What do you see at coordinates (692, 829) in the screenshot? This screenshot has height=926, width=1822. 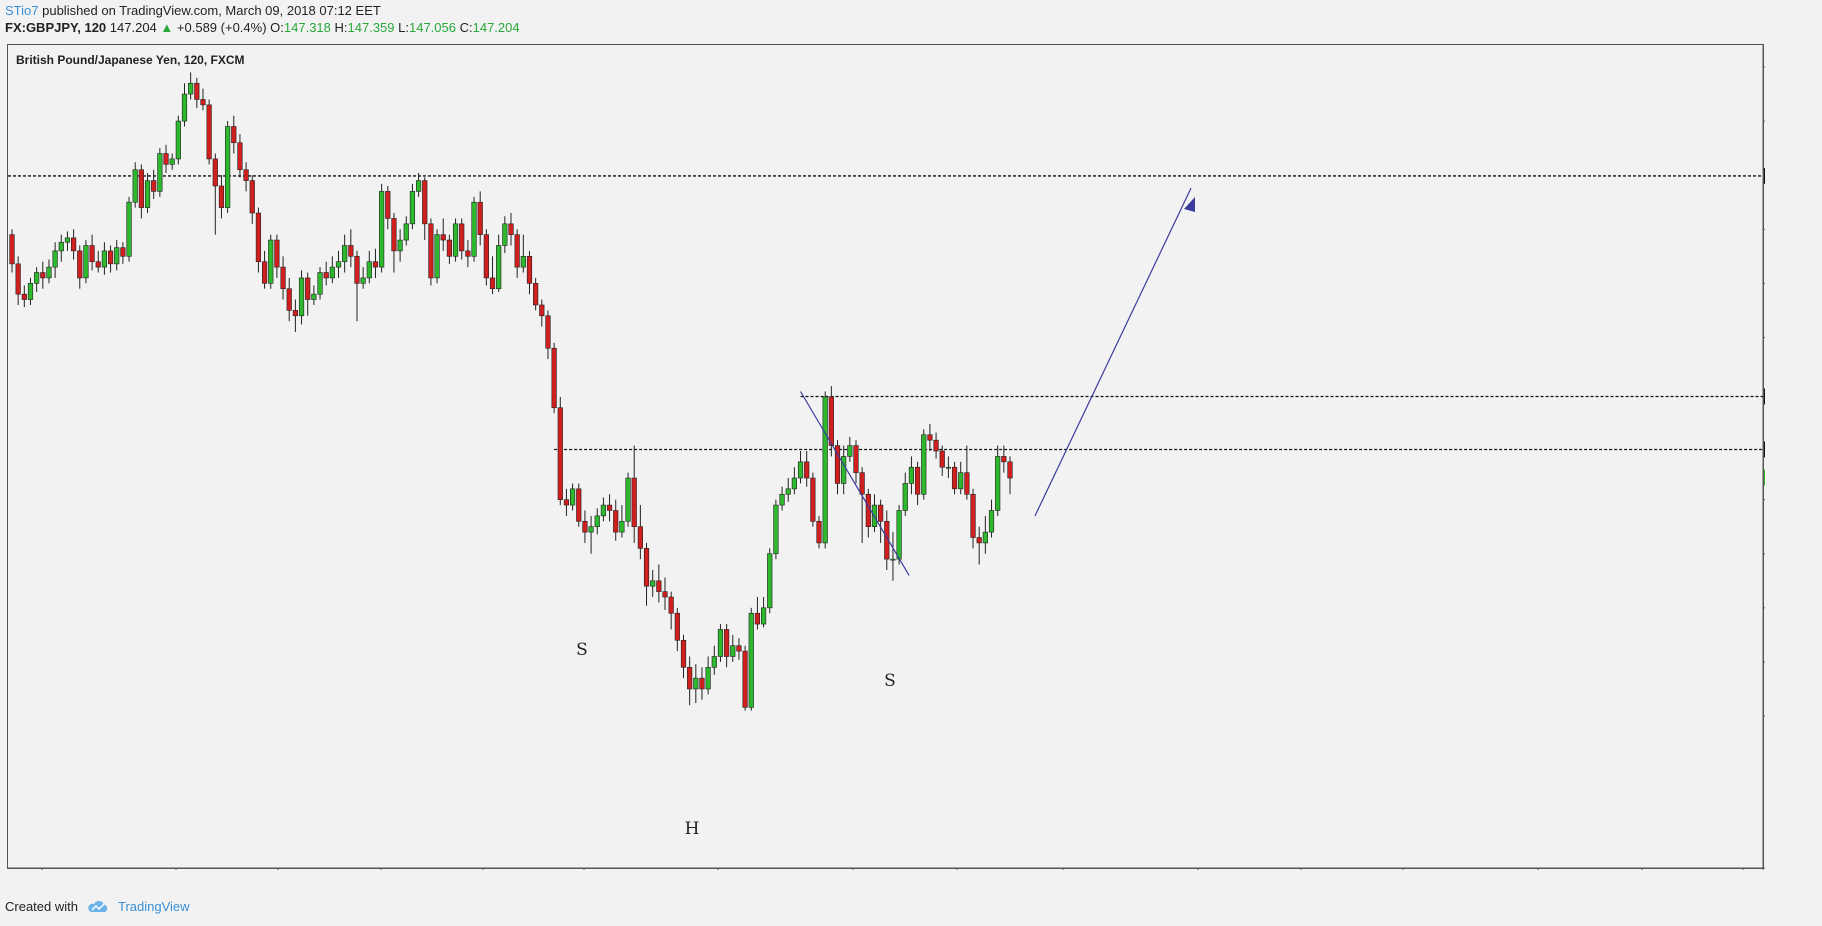 I see `pattern-label: H` at bounding box center [692, 829].